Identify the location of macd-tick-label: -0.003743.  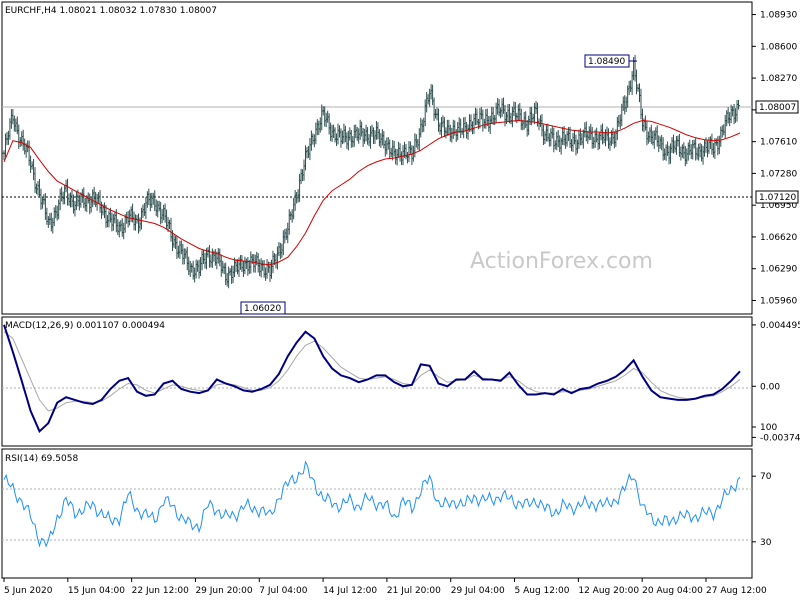
(780, 438).